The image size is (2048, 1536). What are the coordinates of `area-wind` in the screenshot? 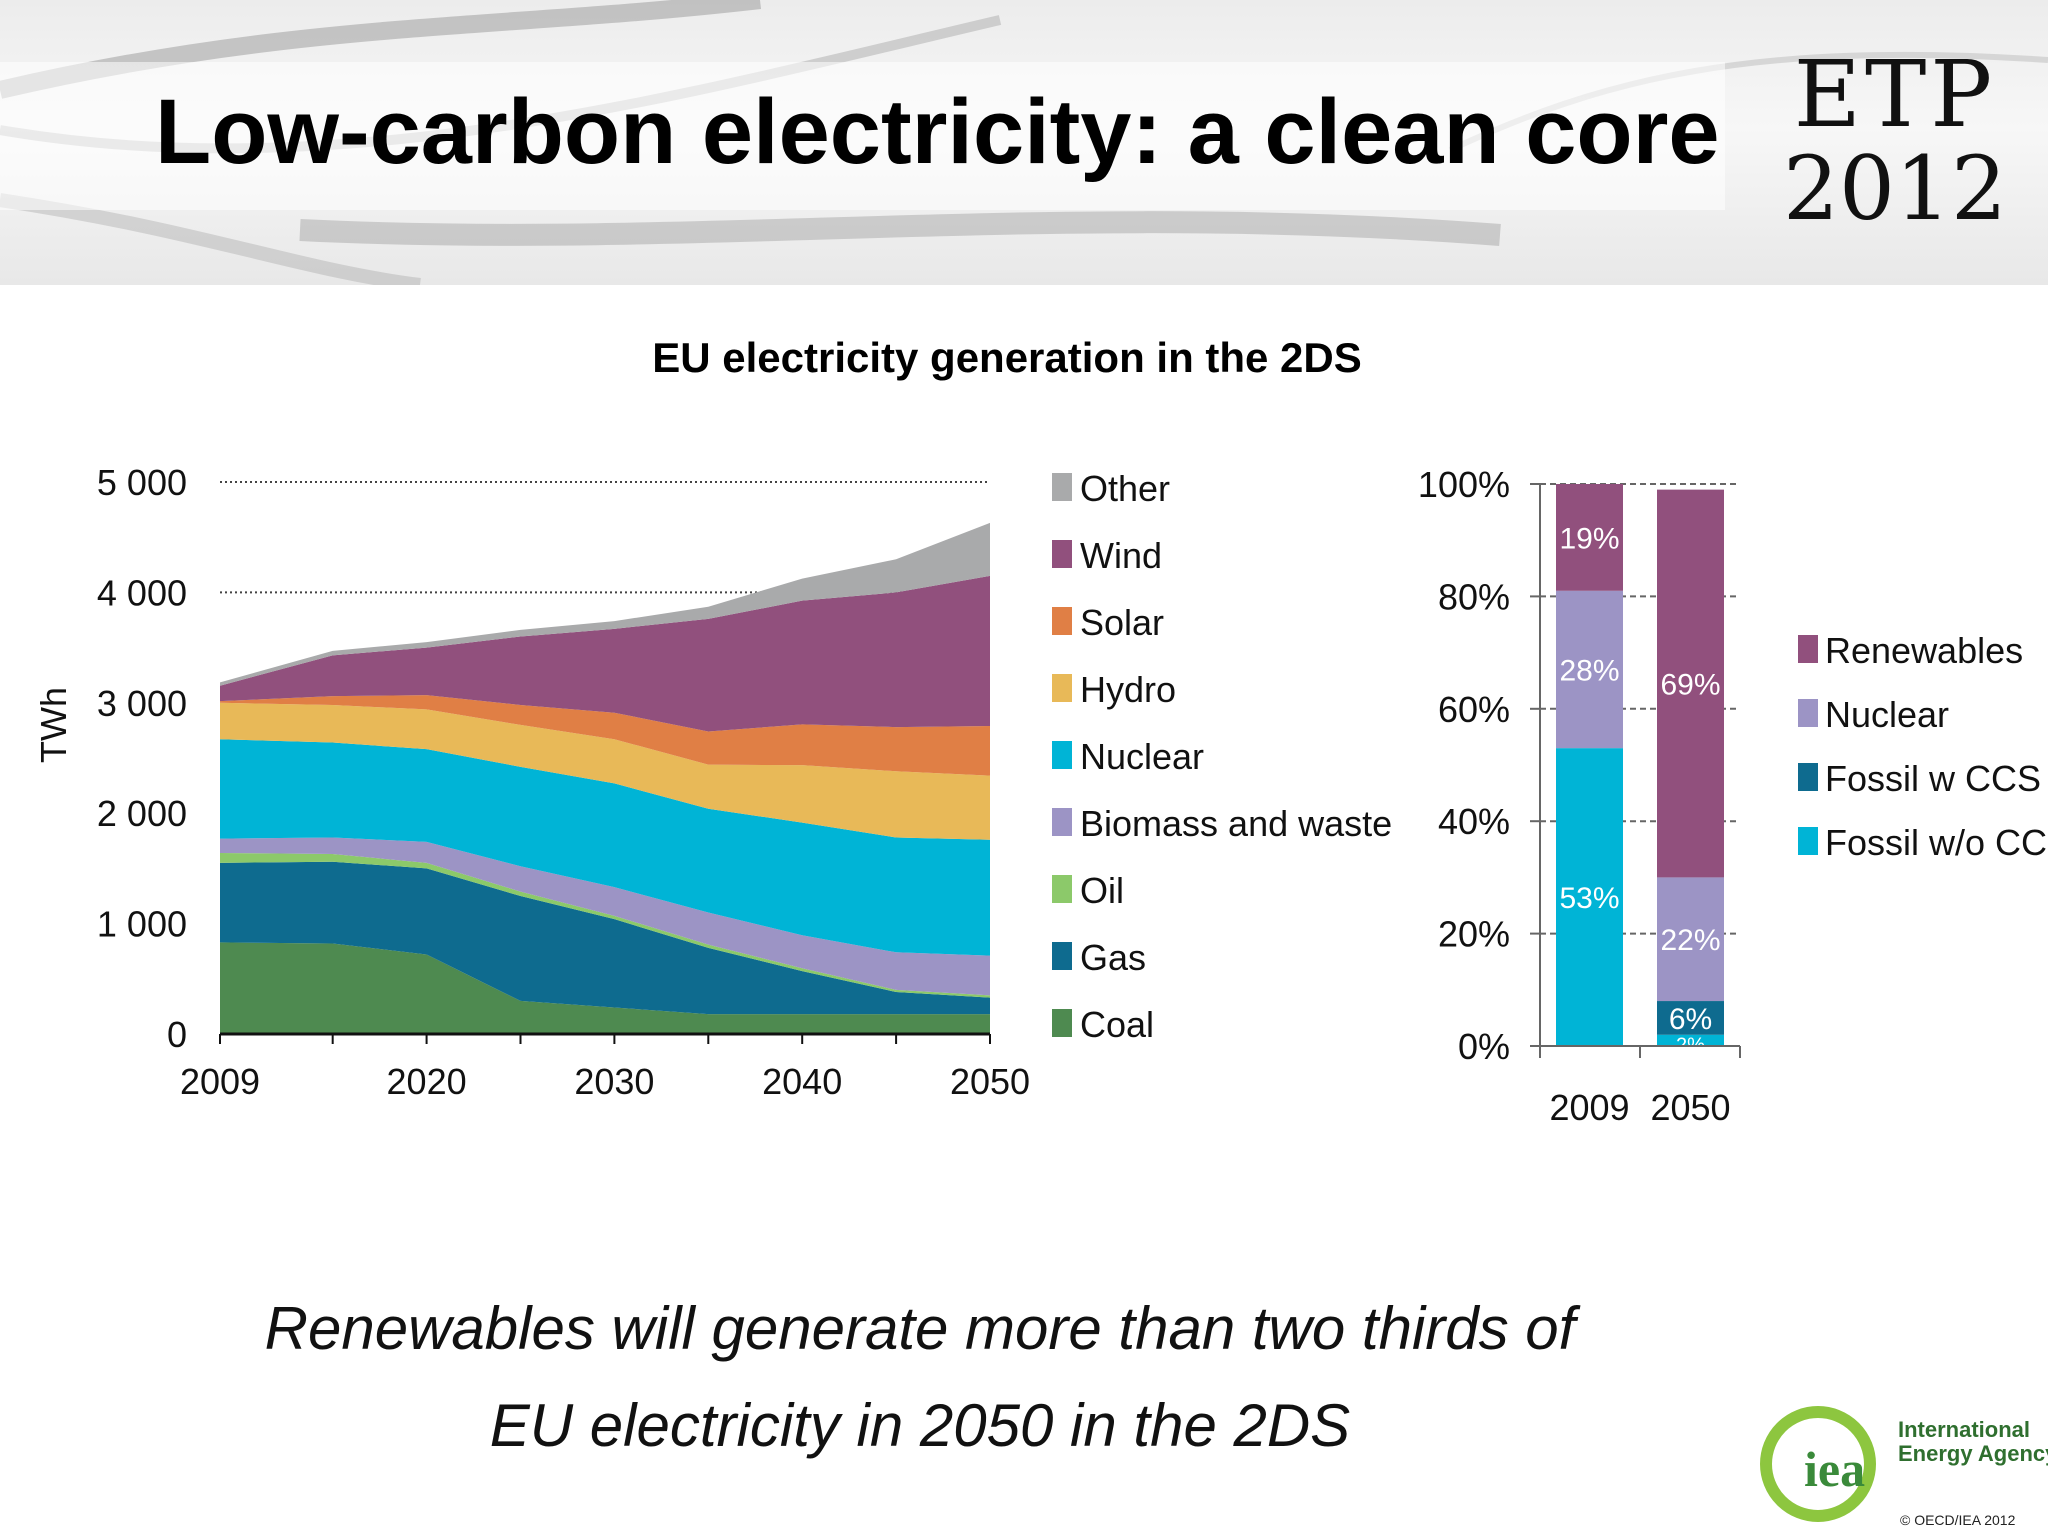 It's located at (605, 653).